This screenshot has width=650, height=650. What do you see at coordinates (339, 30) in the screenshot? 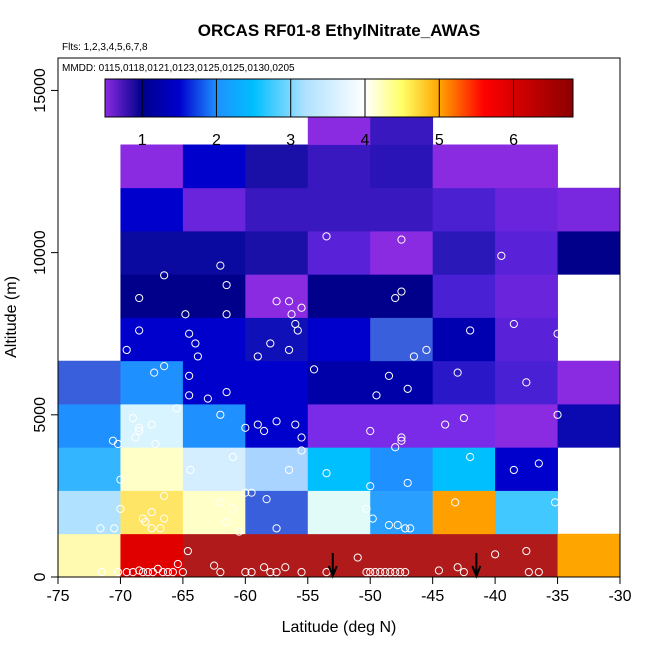
I see `chart-title: ORCAS RF01-8 EthylNitrate_AWAS` at bounding box center [339, 30].